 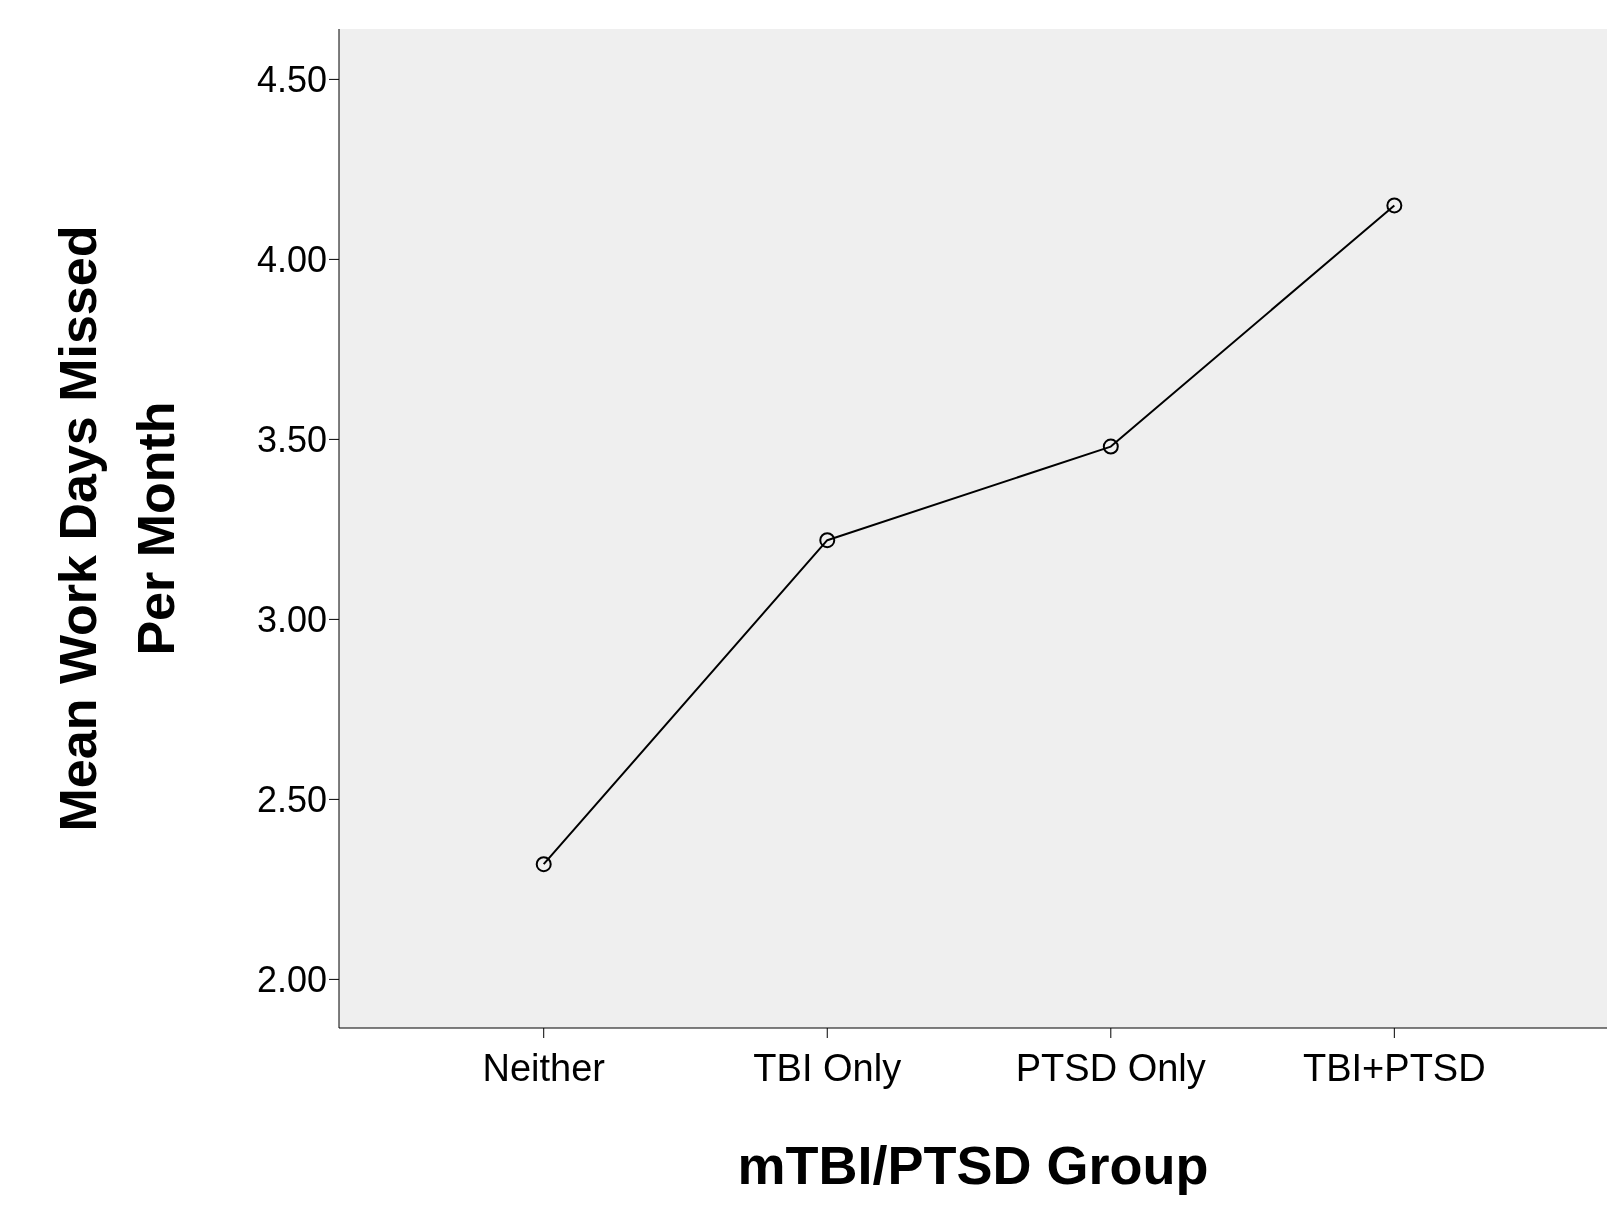 What do you see at coordinates (1394, 1067) in the screenshot?
I see `x-tick-label: TBI+PTSD` at bounding box center [1394, 1067].